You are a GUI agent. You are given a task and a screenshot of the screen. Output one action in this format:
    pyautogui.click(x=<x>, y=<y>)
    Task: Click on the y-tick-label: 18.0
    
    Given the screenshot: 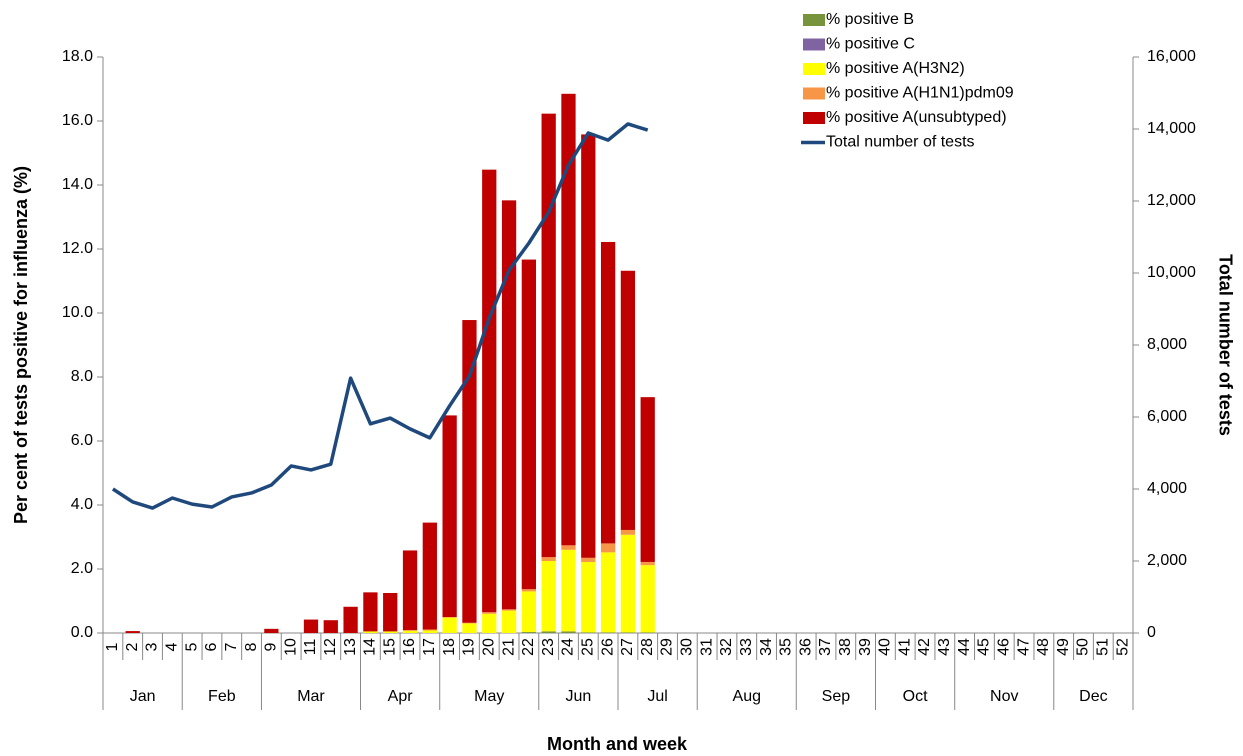 What is the action you would take?
    pyautogui.click(x=77, y=56)
    